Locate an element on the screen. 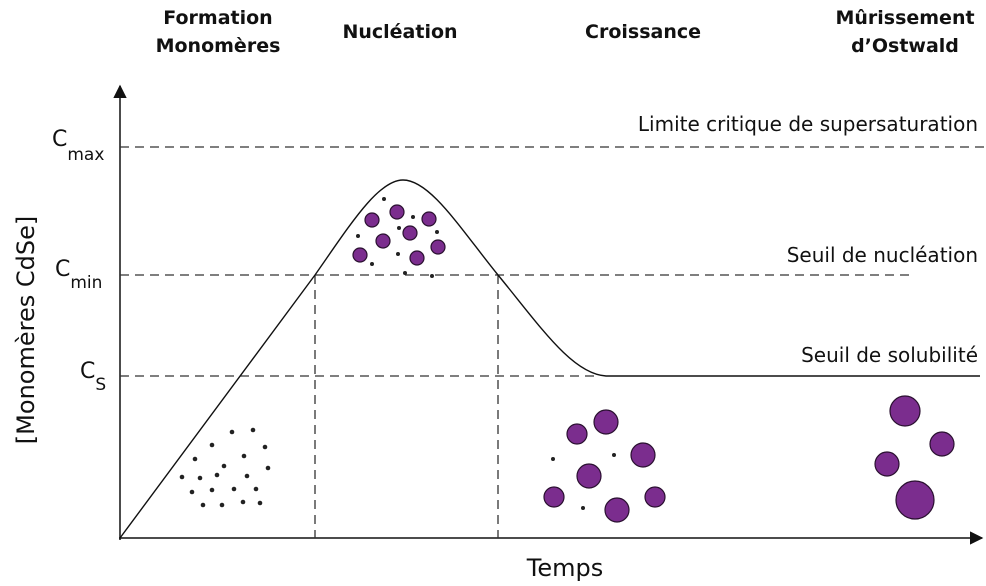  phase-title: Mûrissement is located at coordinates (904, 18).